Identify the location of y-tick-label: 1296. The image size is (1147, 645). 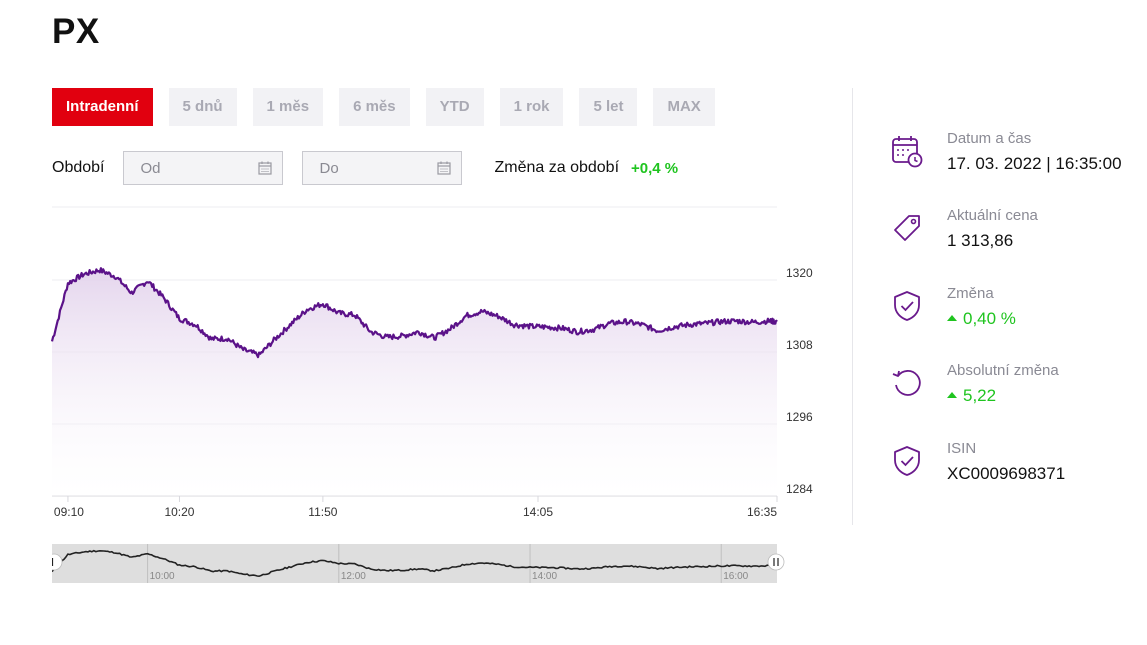
(799, 417).